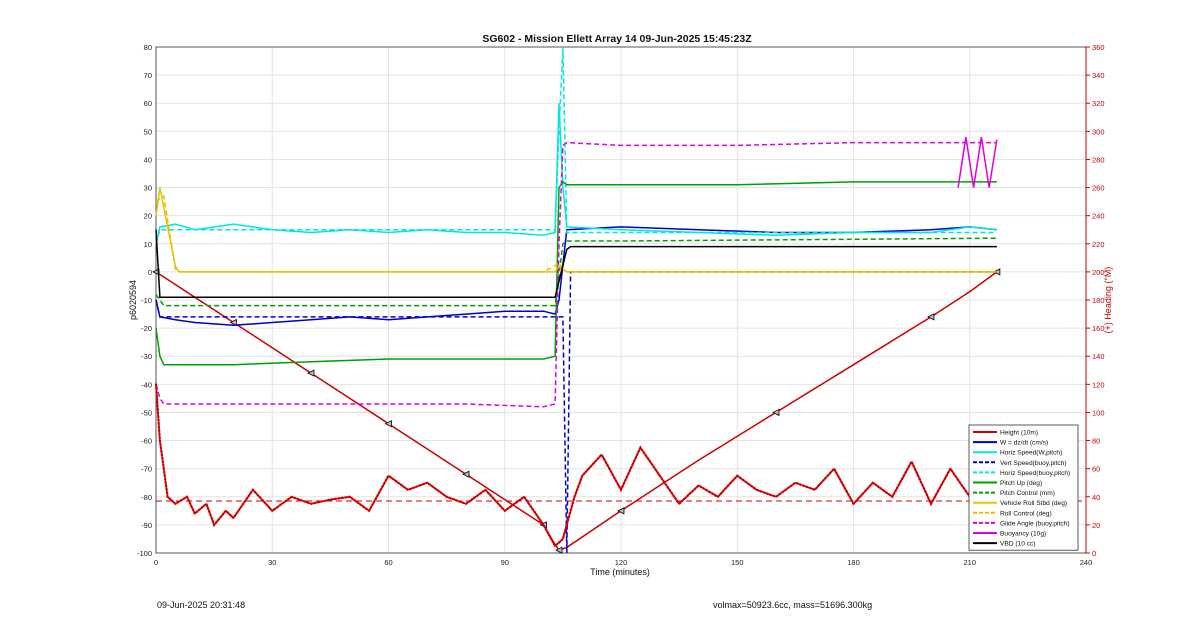 This screenshot has height=622, width=1200. What do you see at coordinates (1098, 159) in the screenshot?
I see `y2-tick-label: 280` at bounding box center [1098, 159].